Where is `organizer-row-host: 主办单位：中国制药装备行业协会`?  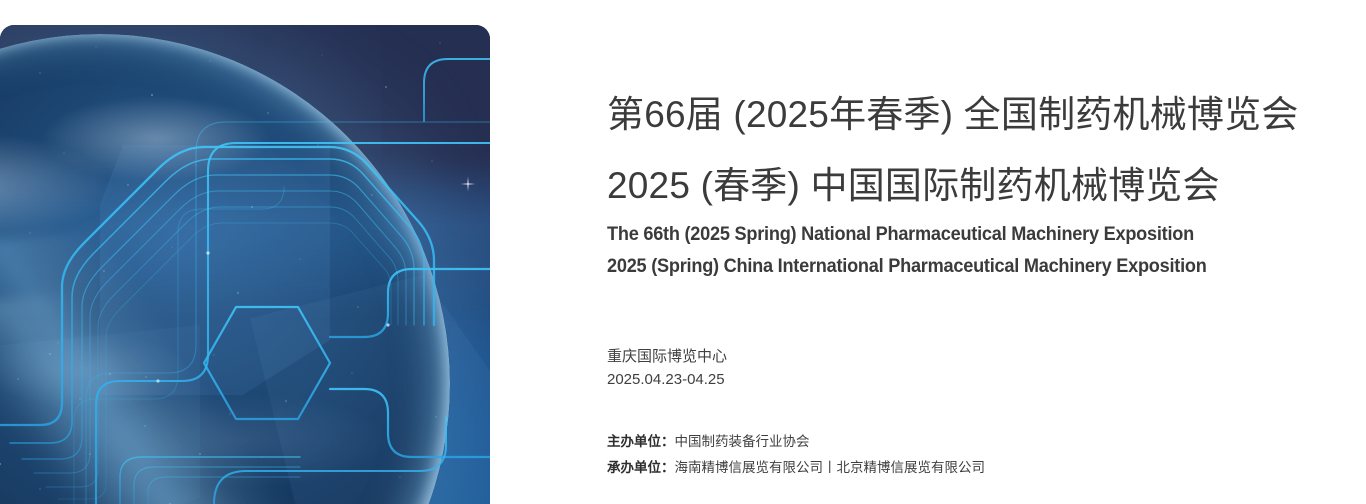 organizer-row-host: 主办单位：中国制药装备行业协会 is located at coordinates (708, 440).